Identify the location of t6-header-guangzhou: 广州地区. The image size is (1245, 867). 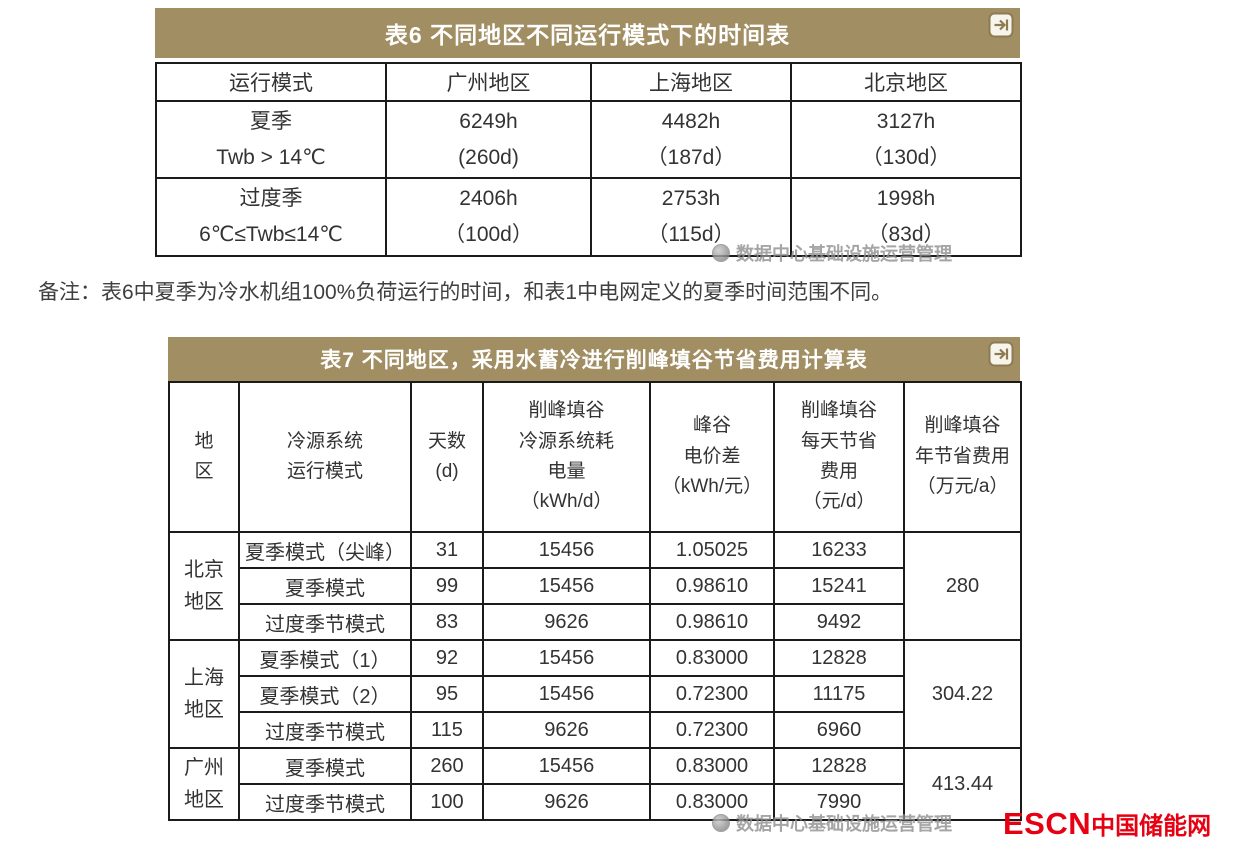
(488, 82).